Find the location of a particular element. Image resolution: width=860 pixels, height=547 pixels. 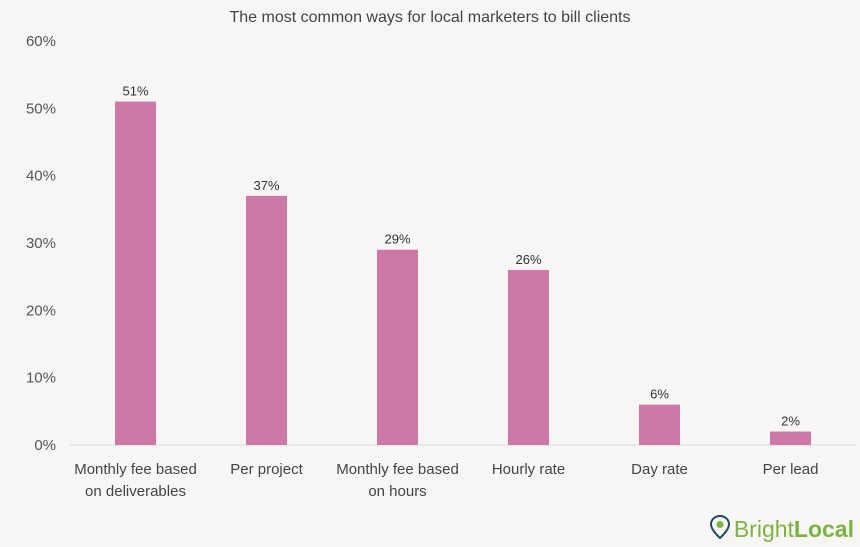

data-label: 6% is located at coordinates (659, 394).